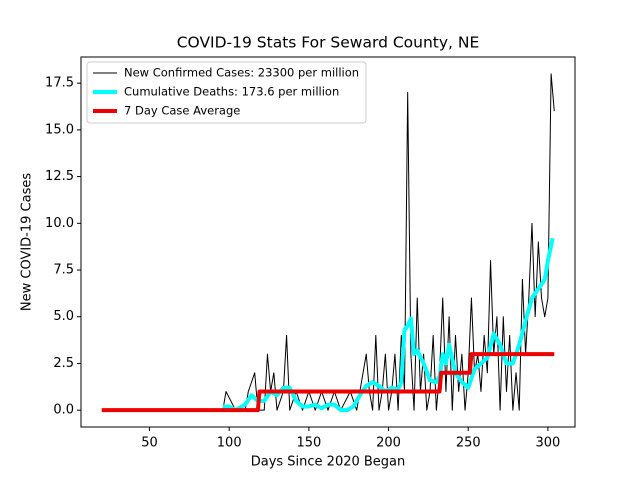  Describe the element at coordinates (63, 316) in the screenshot. I see `y-tick-label: 5.0` at that location.